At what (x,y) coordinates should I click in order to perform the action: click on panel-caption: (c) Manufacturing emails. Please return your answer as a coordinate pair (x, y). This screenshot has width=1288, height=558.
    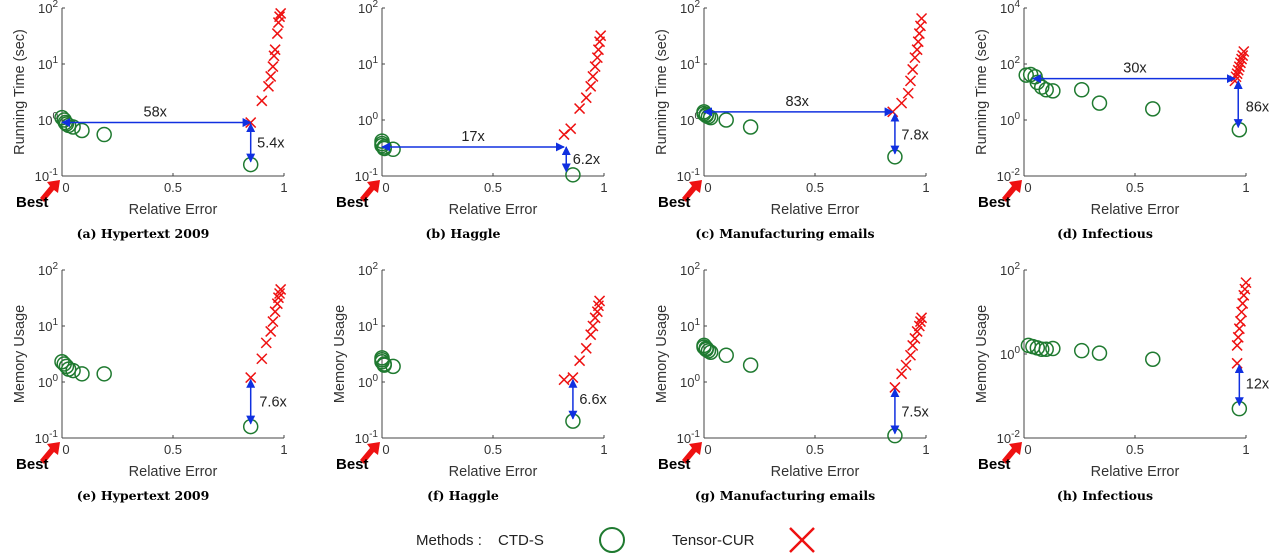
    Looking at the image, I should click on (784, 233).